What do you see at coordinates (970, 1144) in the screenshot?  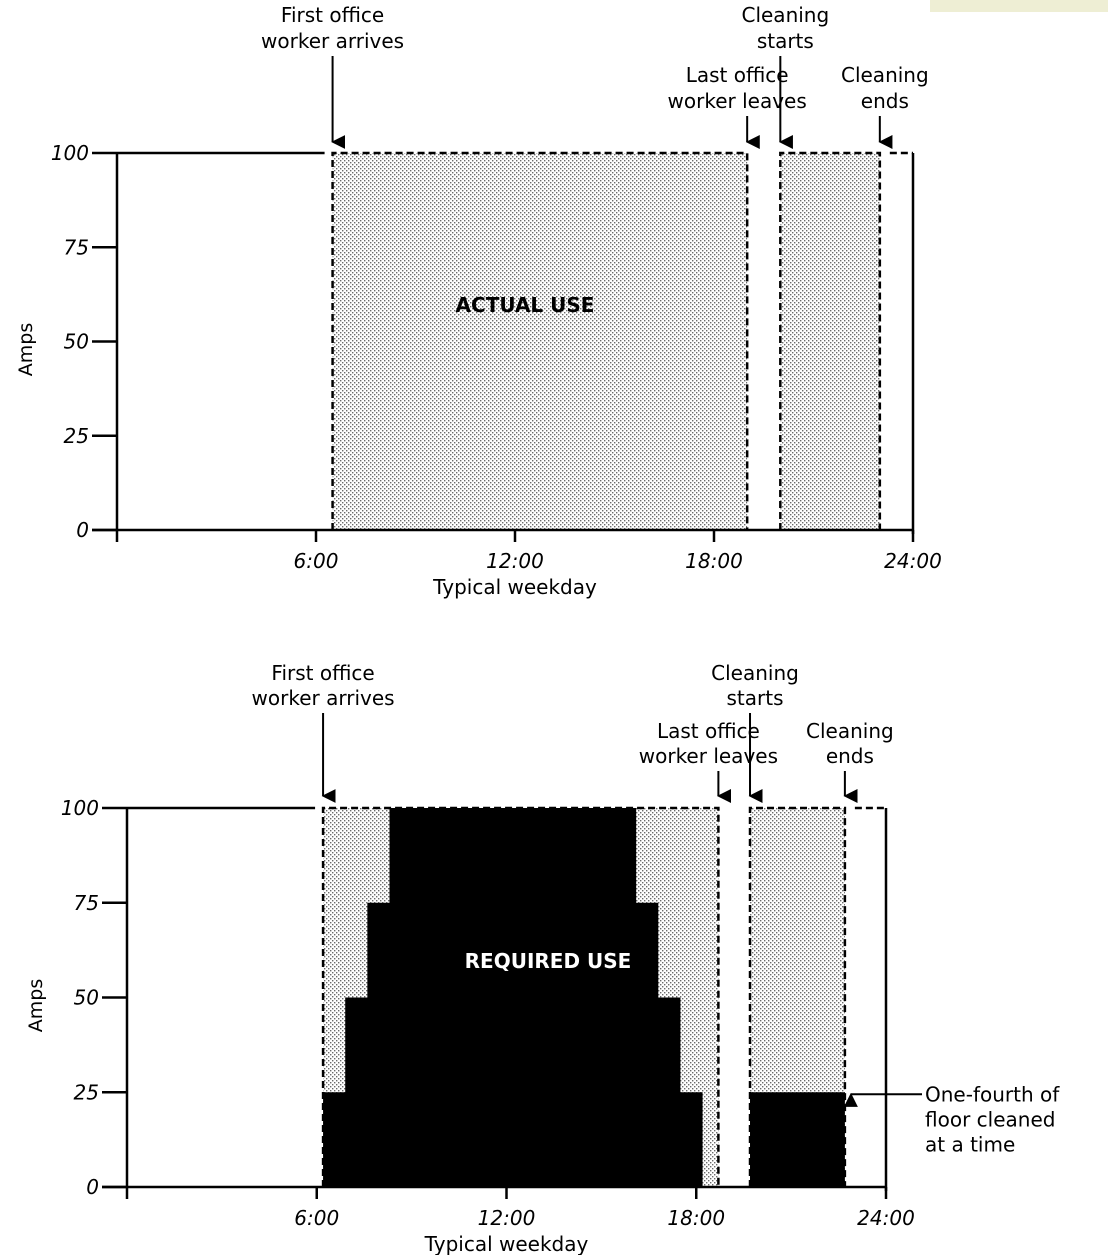 I see `annotation-label: at a time` at bounding box center [970, 1144].